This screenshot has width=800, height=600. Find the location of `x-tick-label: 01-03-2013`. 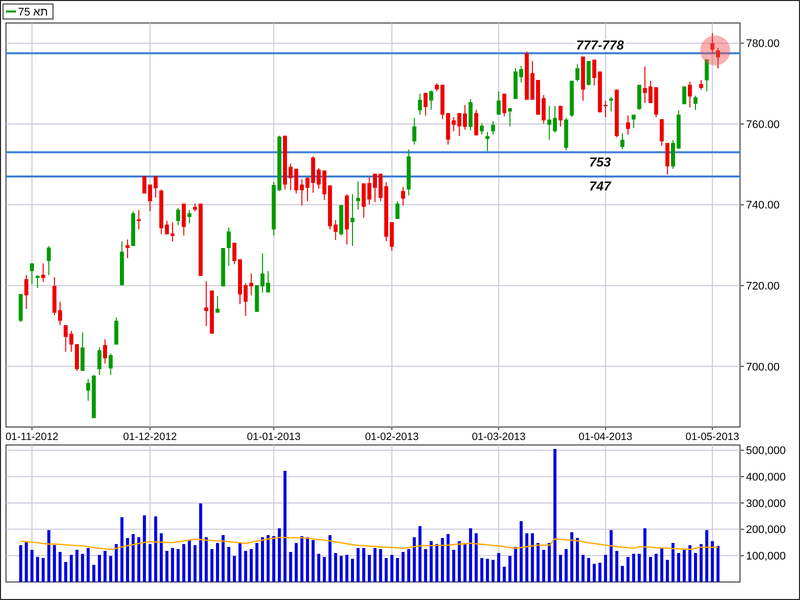

x-tick-label: 01-03-2013 is located at coordinates (499, 437).